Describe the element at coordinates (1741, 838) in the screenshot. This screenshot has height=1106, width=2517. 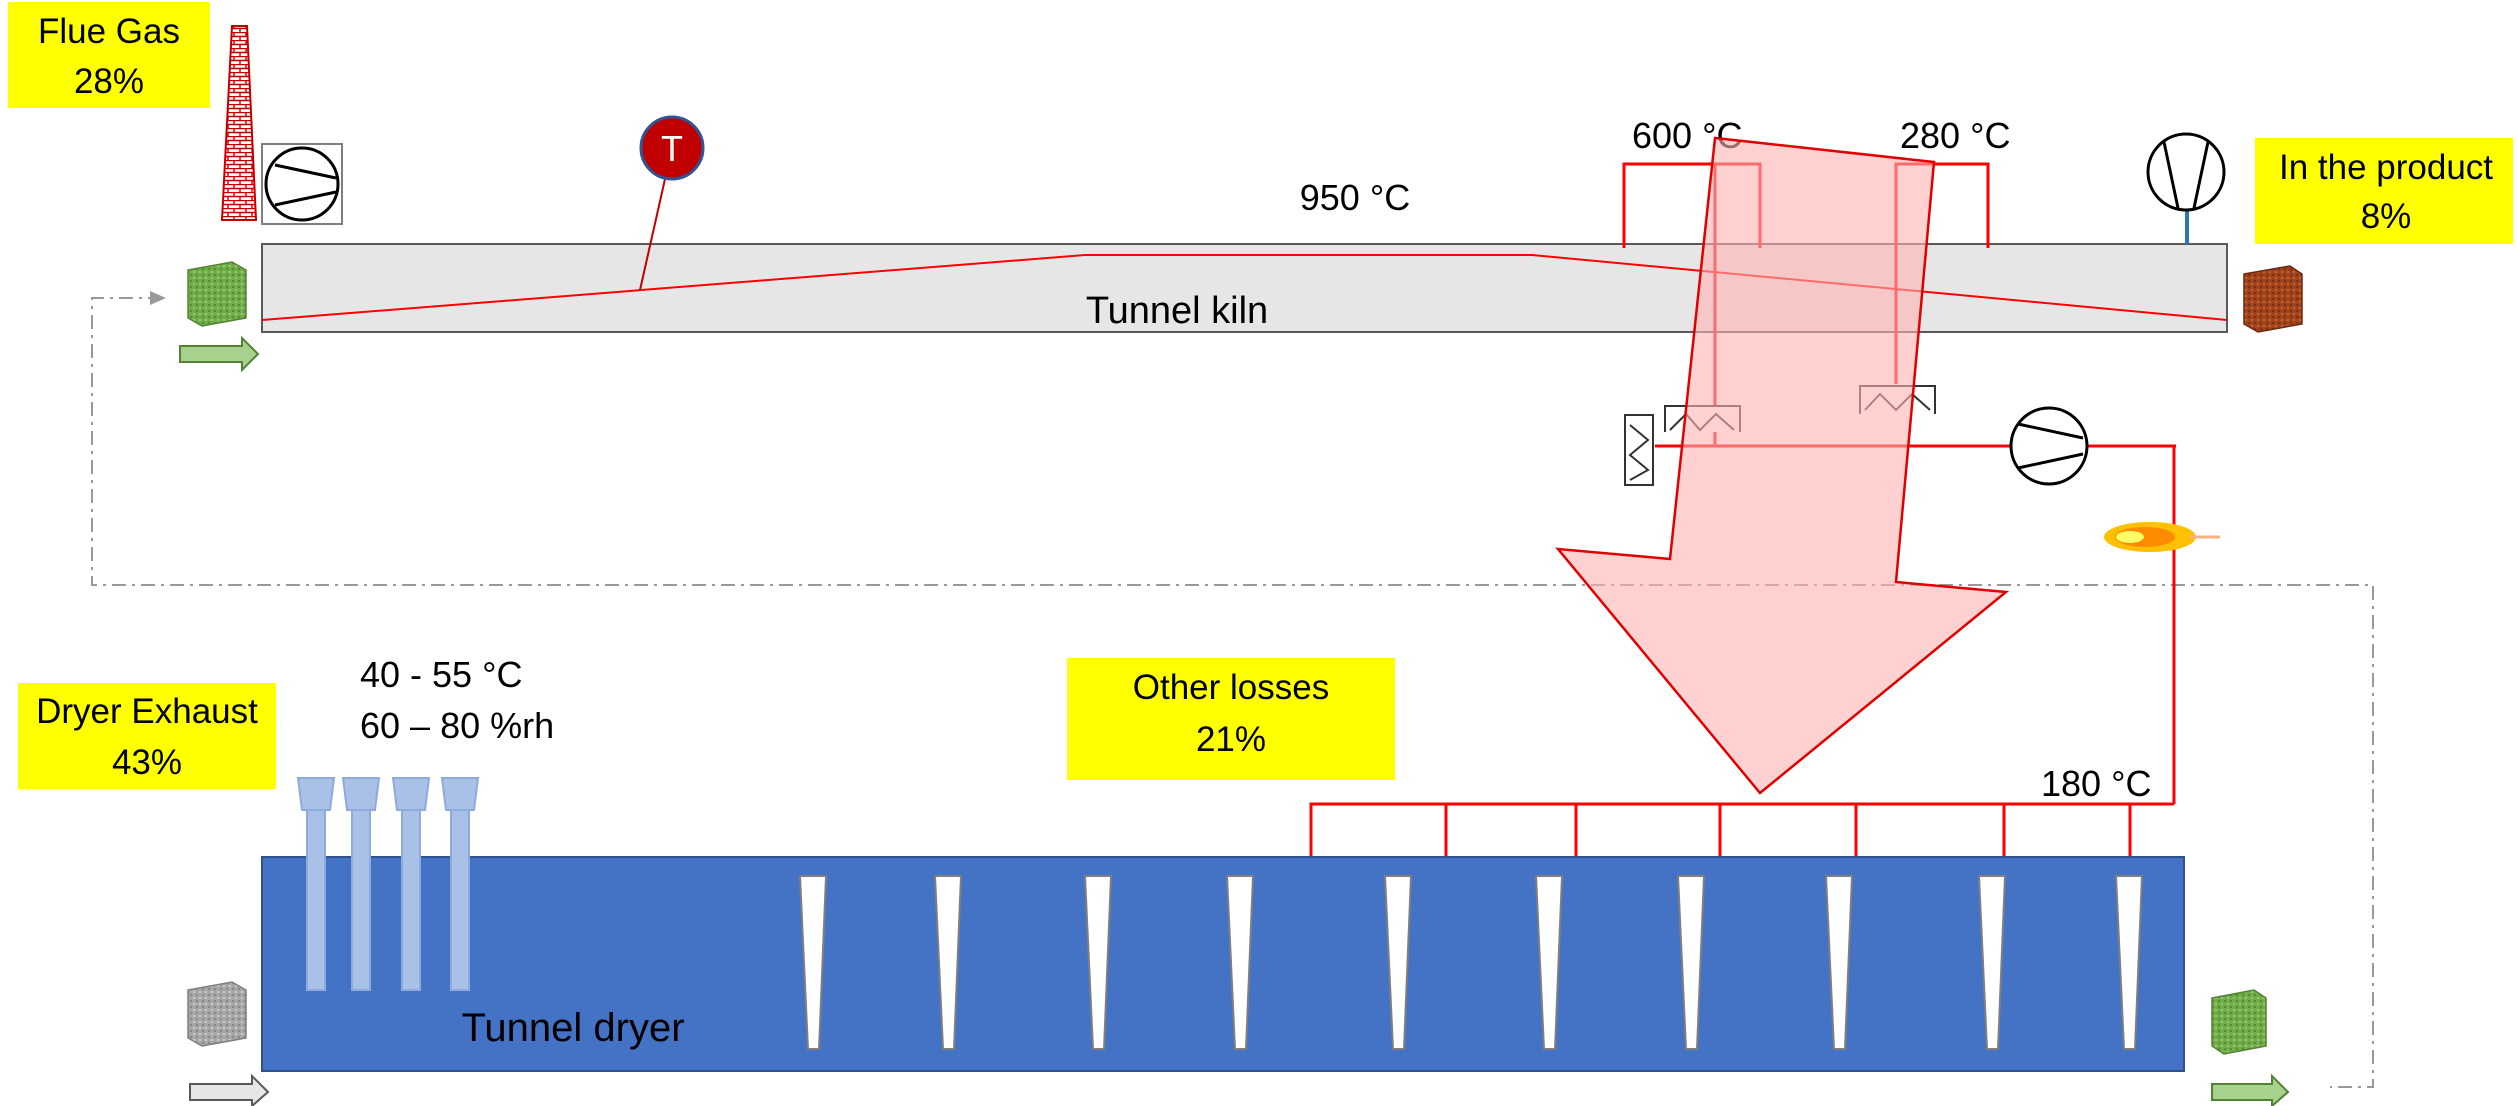
I see `dryer-hot-air-header` at that location.